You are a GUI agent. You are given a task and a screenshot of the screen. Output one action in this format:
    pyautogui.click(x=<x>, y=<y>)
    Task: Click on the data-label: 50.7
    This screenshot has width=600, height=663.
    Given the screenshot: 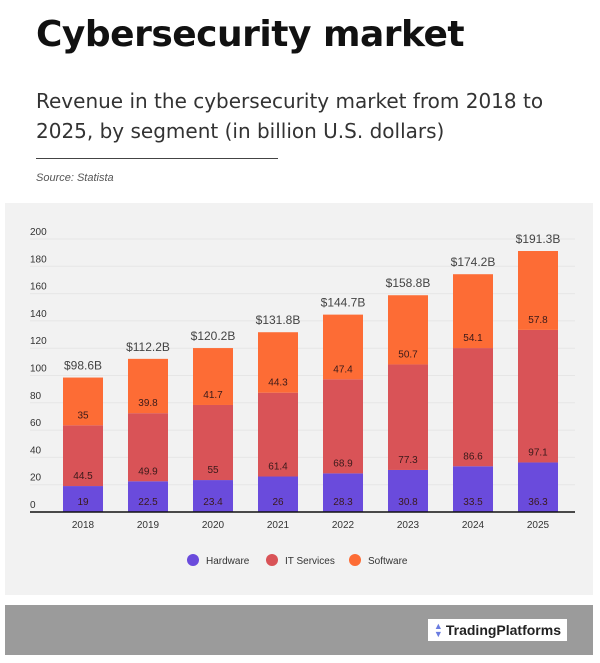 What is the action you would take?
    pyautogui.click(x=408, y=354)
    